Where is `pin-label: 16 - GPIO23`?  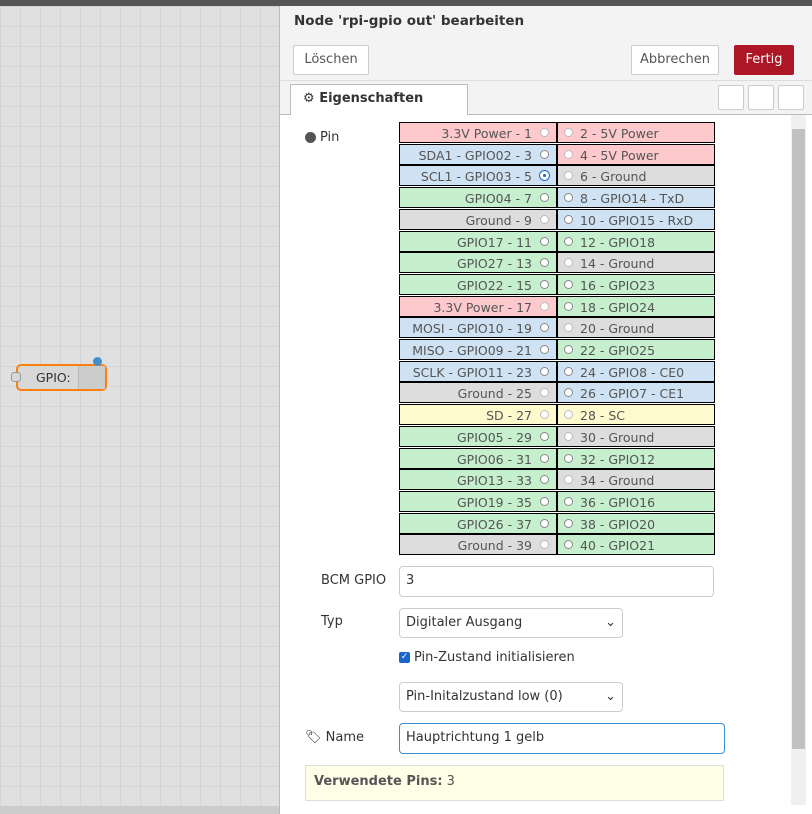 pin-label: 16 - GPIO23 is located at coordinates (618, 285).